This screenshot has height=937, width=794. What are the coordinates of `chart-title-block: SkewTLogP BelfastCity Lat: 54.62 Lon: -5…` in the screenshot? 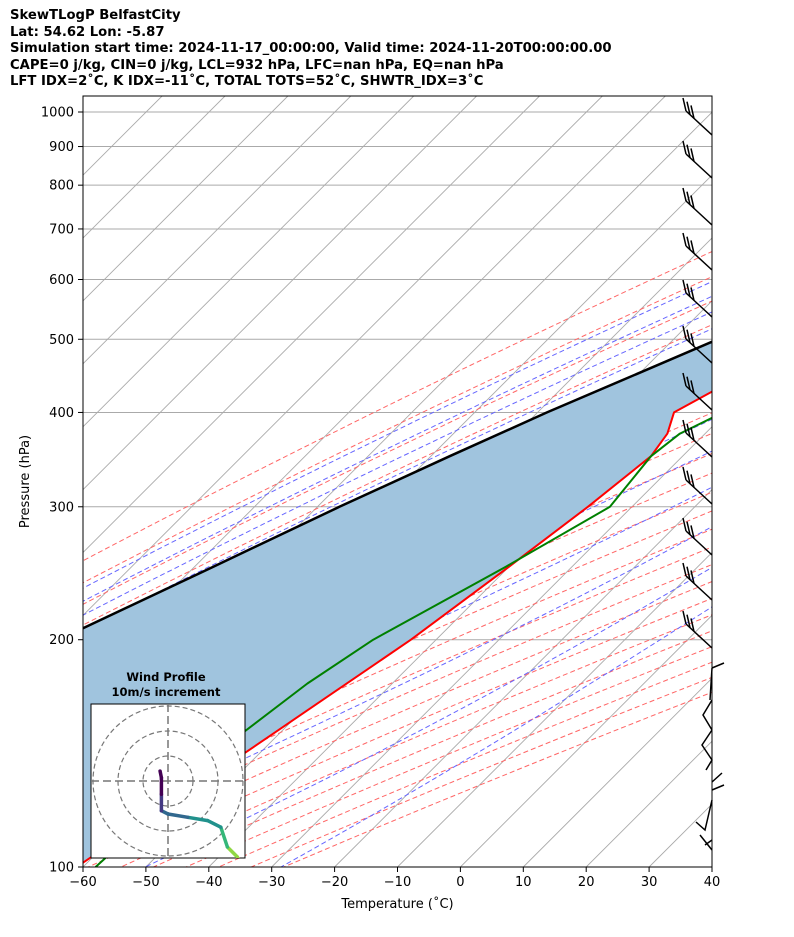 It's located at (400, 49).